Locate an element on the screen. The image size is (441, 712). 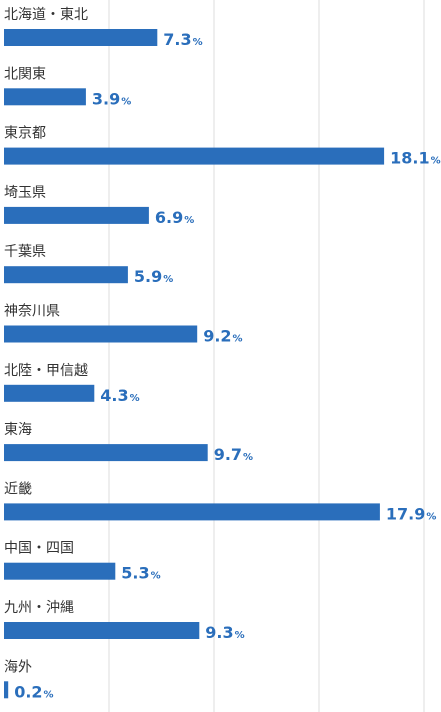
data-label: 18.1% is located at coordinates (415, 158).